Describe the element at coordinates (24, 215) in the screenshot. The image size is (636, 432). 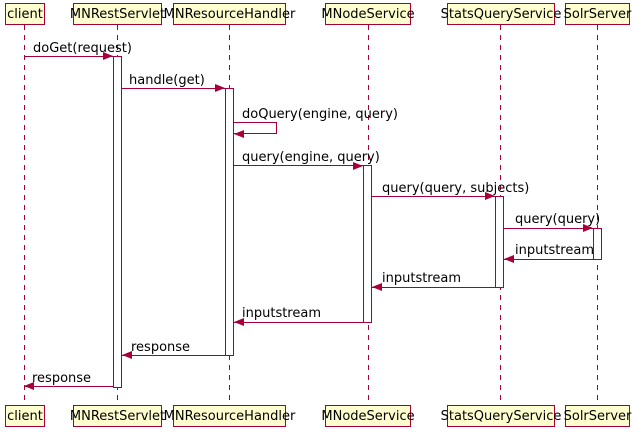
I see `lifeline-client` at that location.